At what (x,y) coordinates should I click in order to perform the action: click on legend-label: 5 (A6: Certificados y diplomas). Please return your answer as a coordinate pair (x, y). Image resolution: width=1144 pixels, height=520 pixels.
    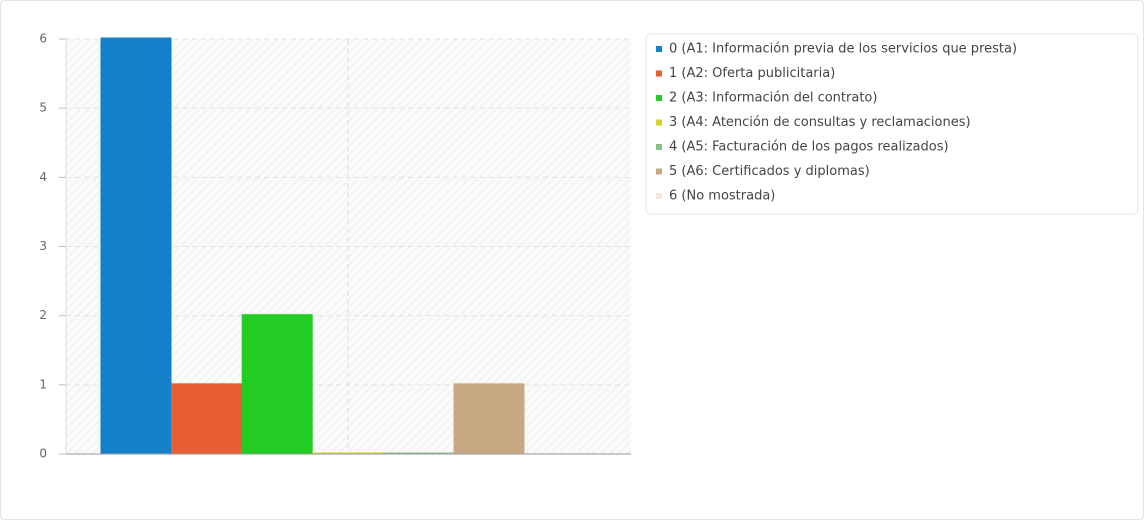
    Looking at the image, I should click on (769, 171).